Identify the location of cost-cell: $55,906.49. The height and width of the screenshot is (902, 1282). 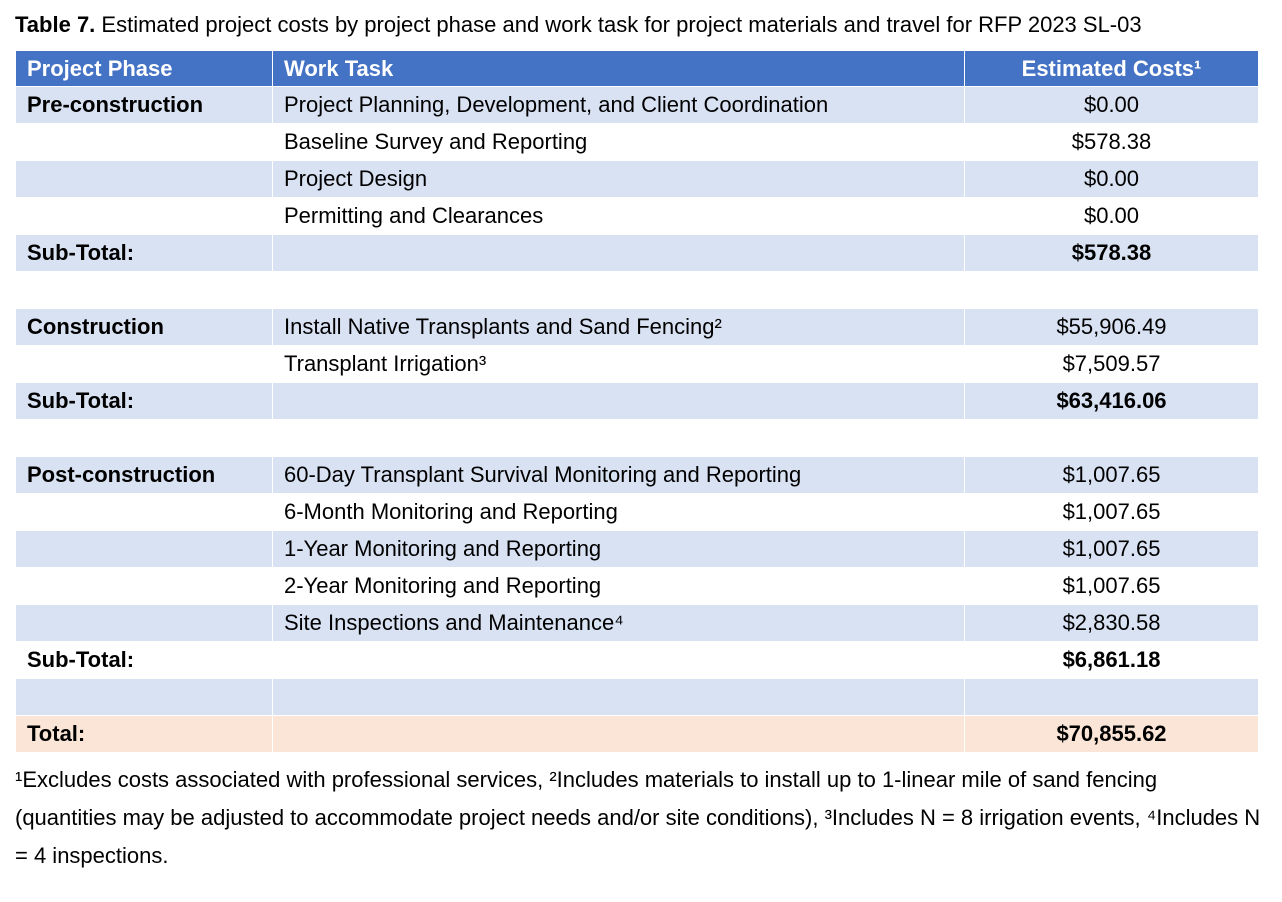
(1111, 327).